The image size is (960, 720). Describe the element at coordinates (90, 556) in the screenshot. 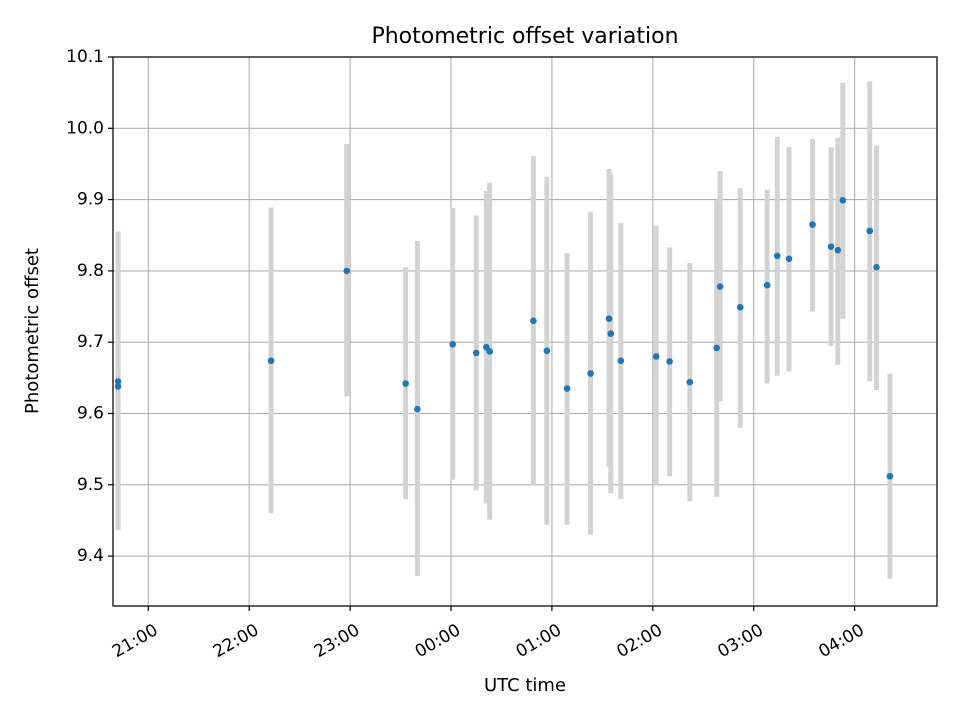

I see `y-tick-label: 9.4` at that location.